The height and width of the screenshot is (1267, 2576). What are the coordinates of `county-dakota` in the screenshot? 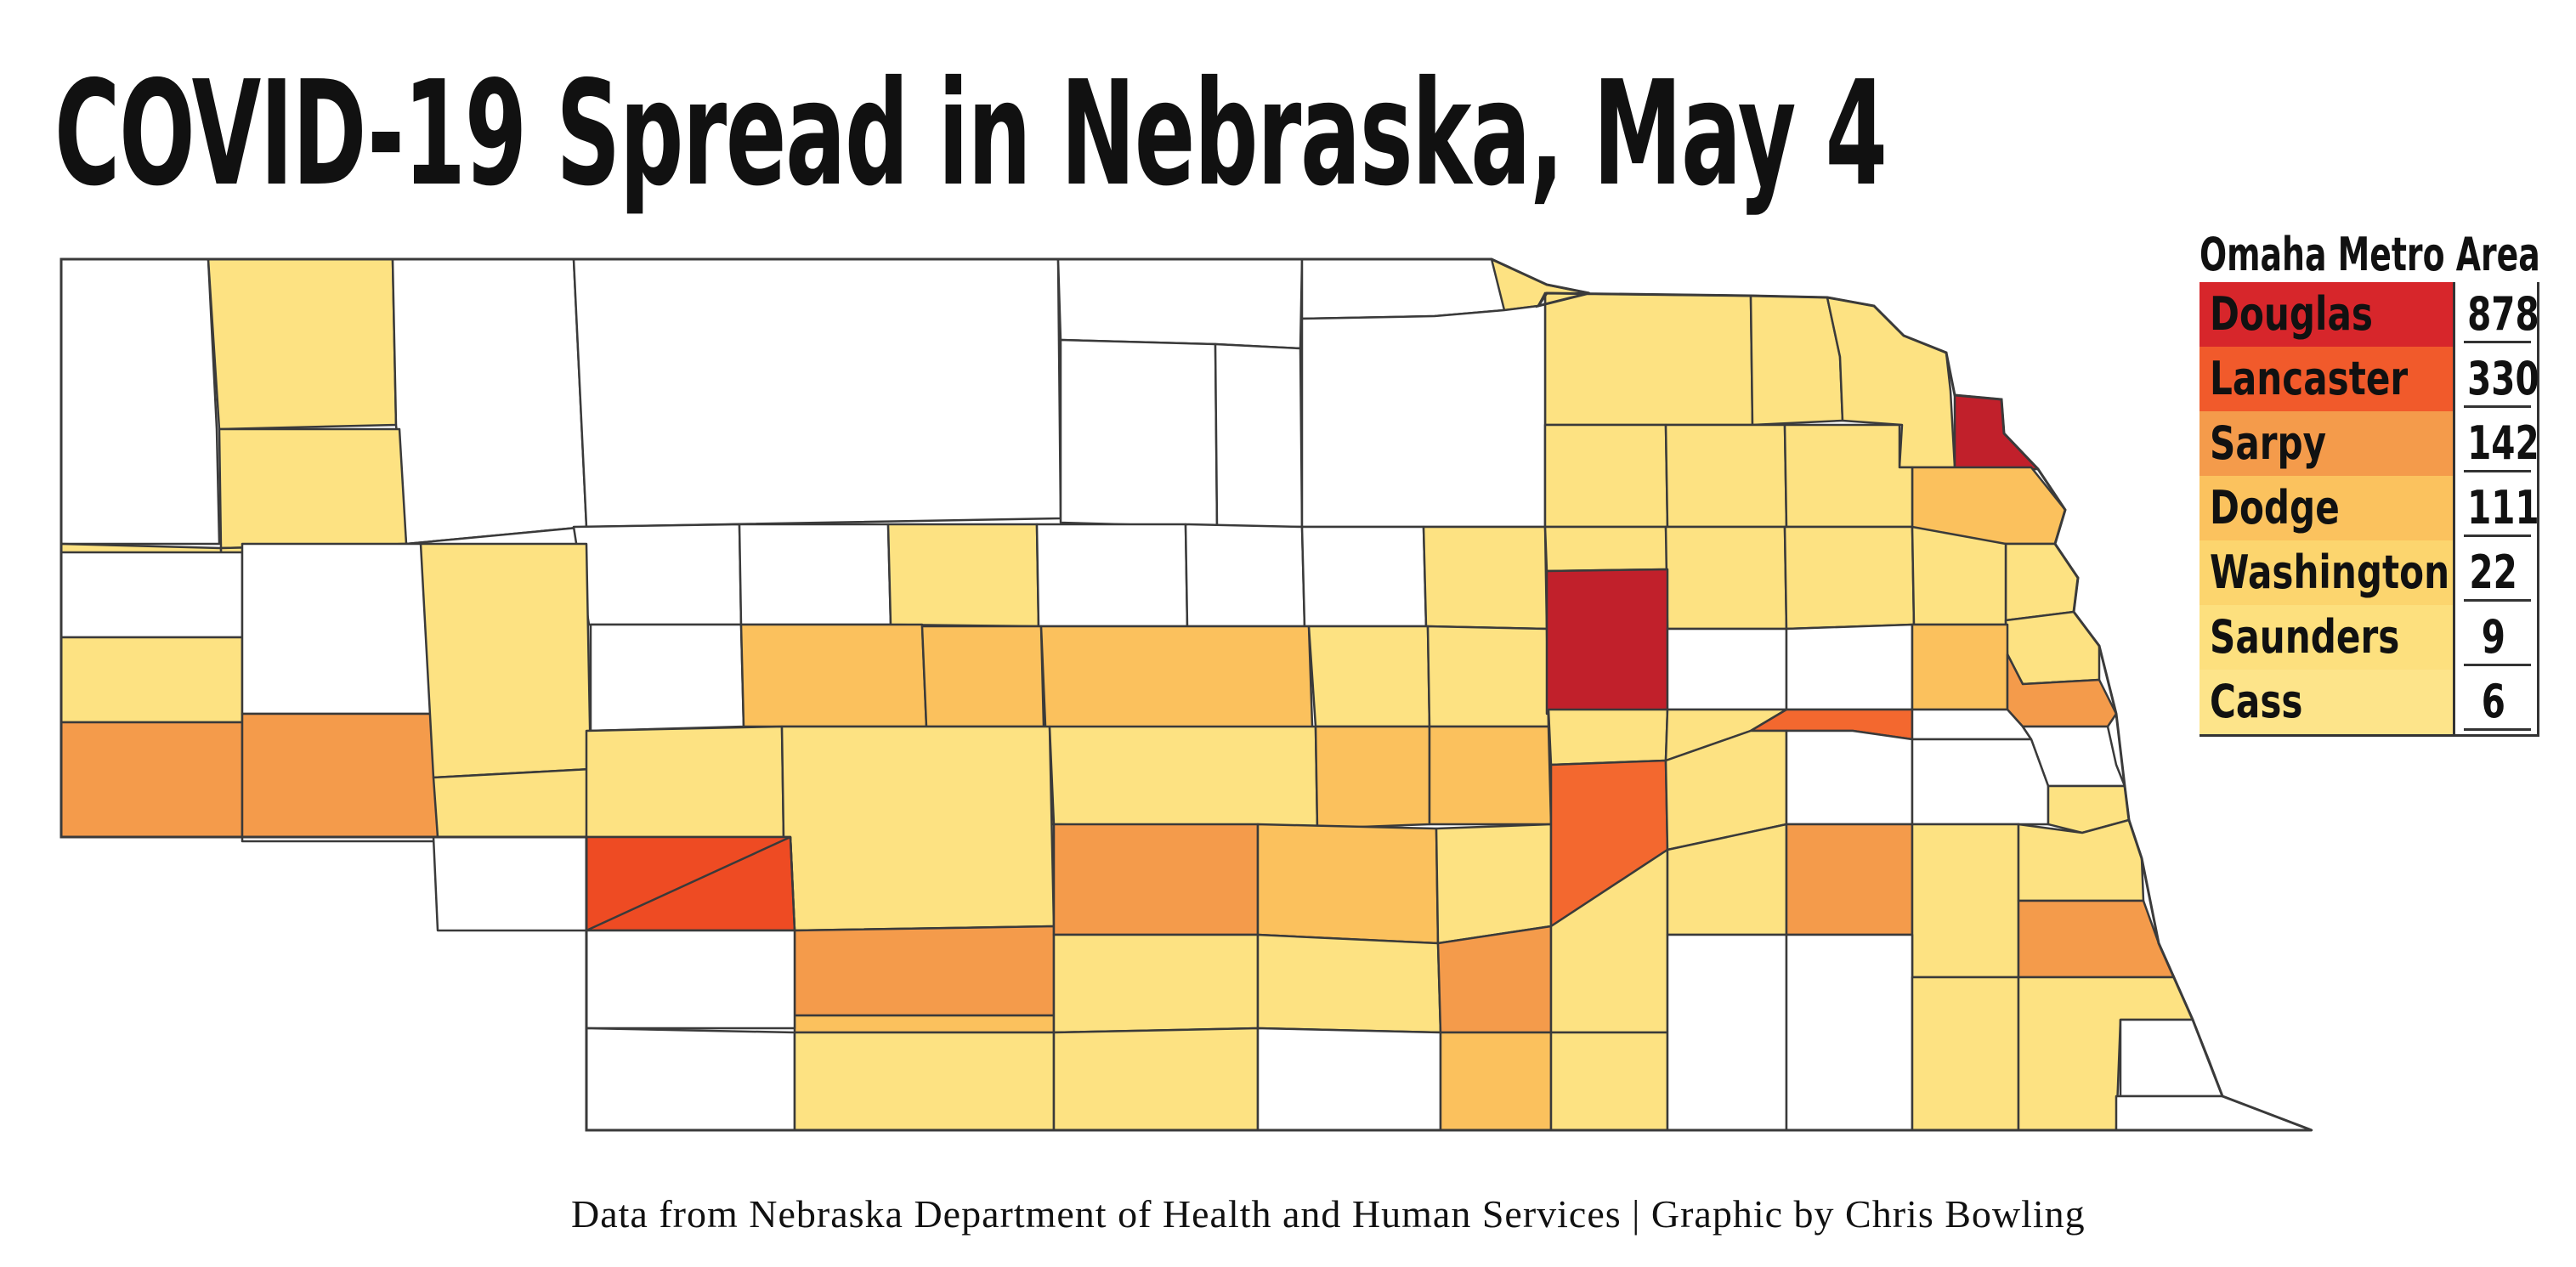 It's located at (1996, 433).